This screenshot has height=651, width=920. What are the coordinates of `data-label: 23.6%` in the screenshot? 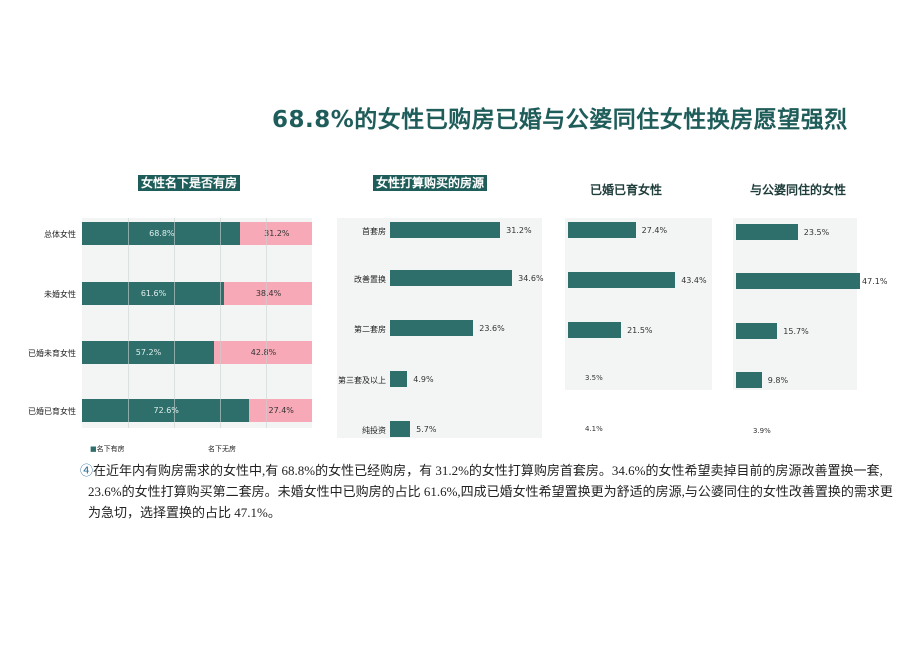 It's located at (492, 328).